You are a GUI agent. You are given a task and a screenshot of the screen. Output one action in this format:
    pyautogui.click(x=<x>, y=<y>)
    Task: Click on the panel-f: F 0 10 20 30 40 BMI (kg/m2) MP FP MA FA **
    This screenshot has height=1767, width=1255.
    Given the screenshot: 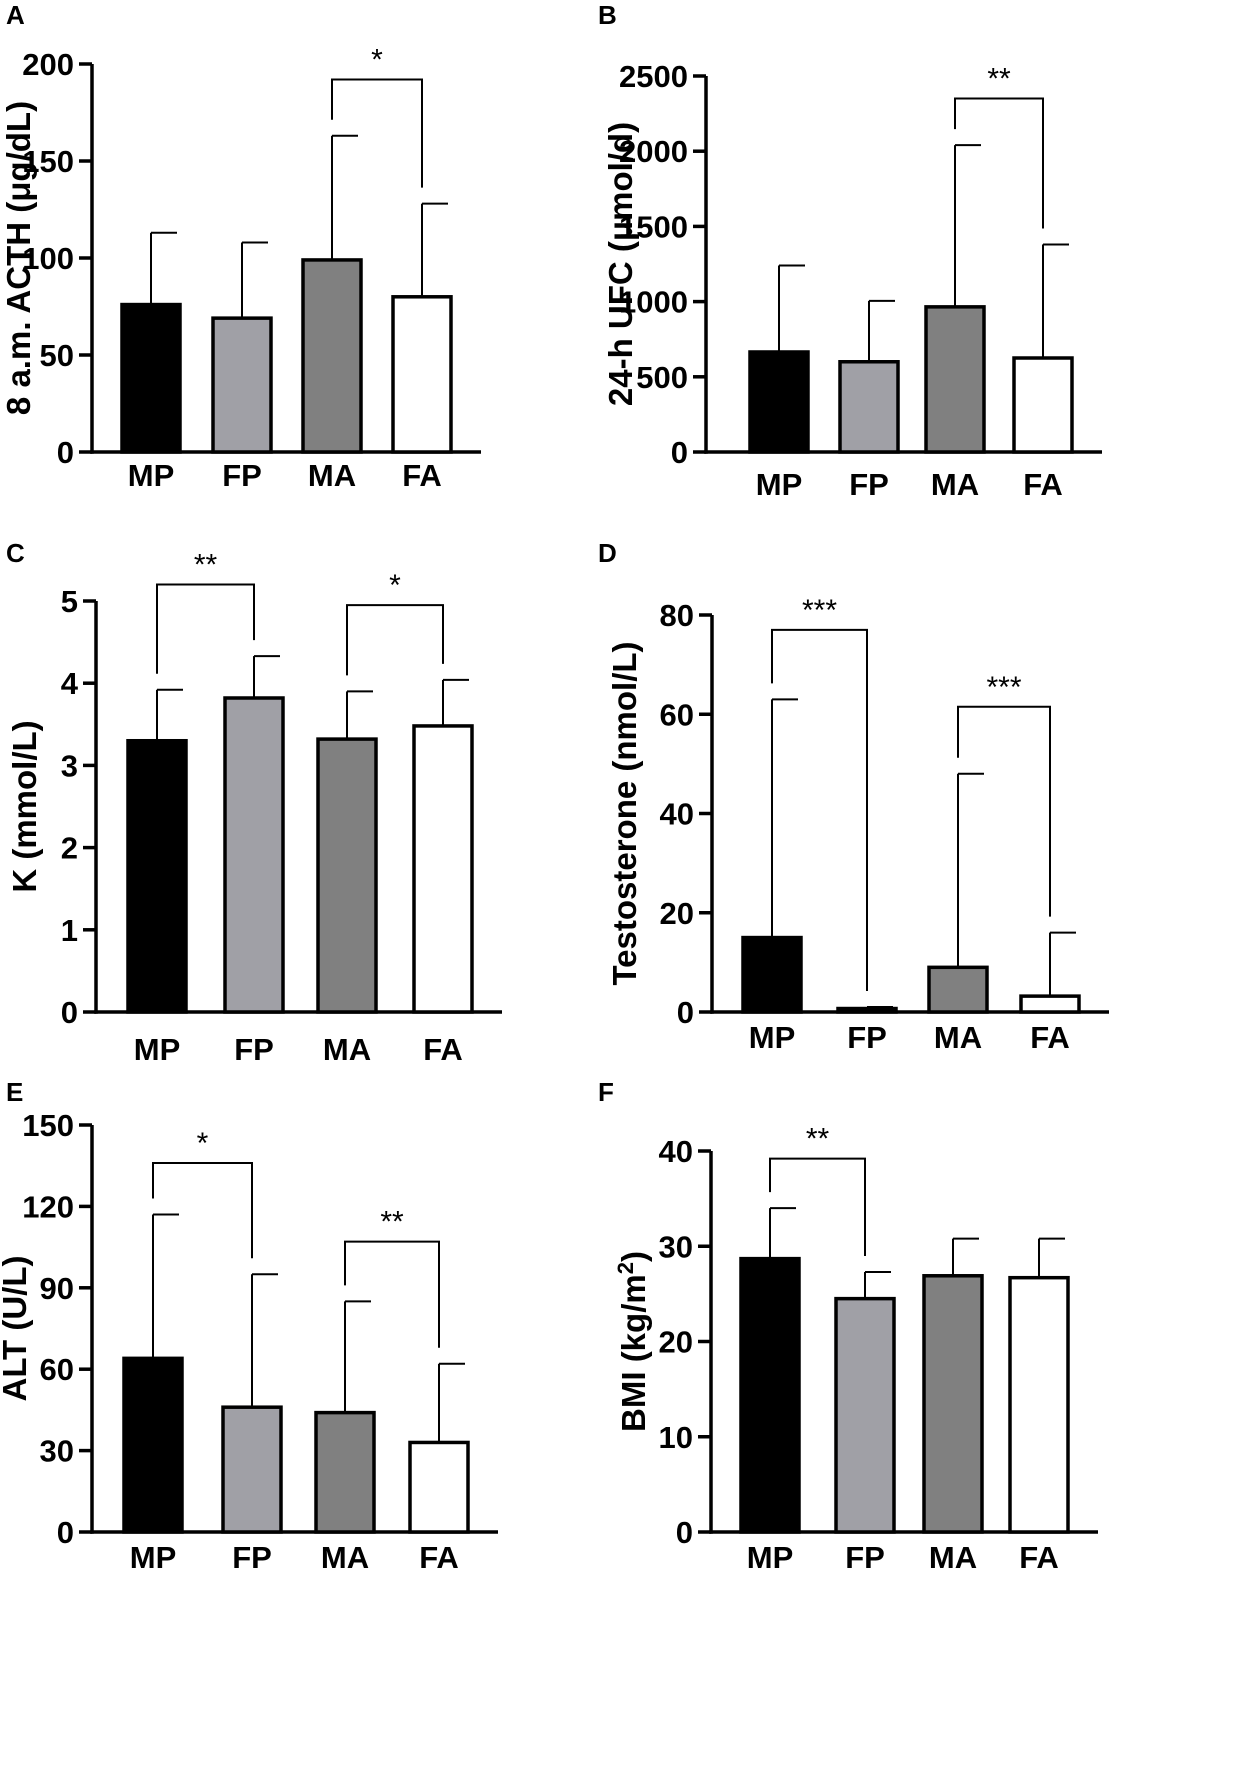 What is the action you would take?
    pyautogui.click(x=848, y=1326)
    